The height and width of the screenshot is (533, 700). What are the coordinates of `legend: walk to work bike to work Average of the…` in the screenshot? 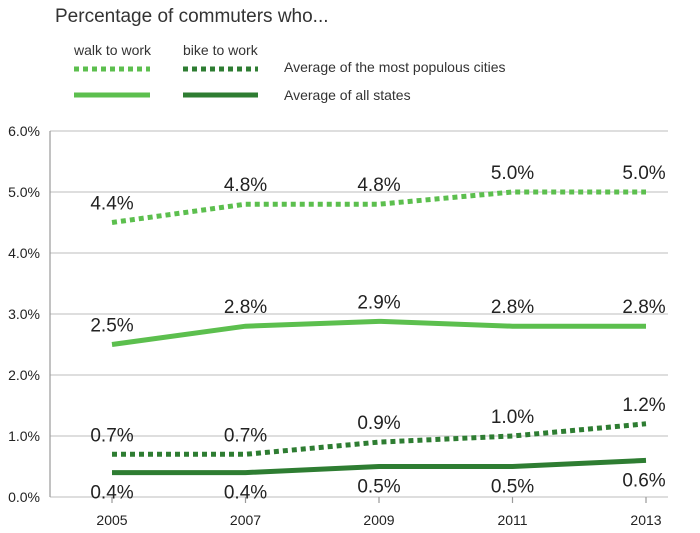 It's located at (289, 72).